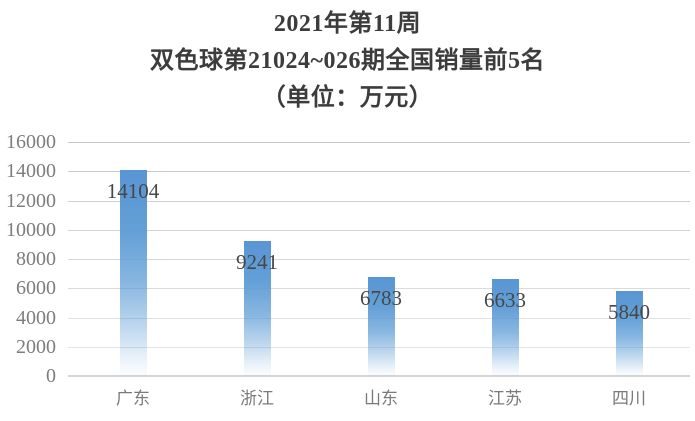 The image size is (695, 421). Describe the element at coordinates (505, 327) in the screenshot. I see `bar-江苏` at that location.